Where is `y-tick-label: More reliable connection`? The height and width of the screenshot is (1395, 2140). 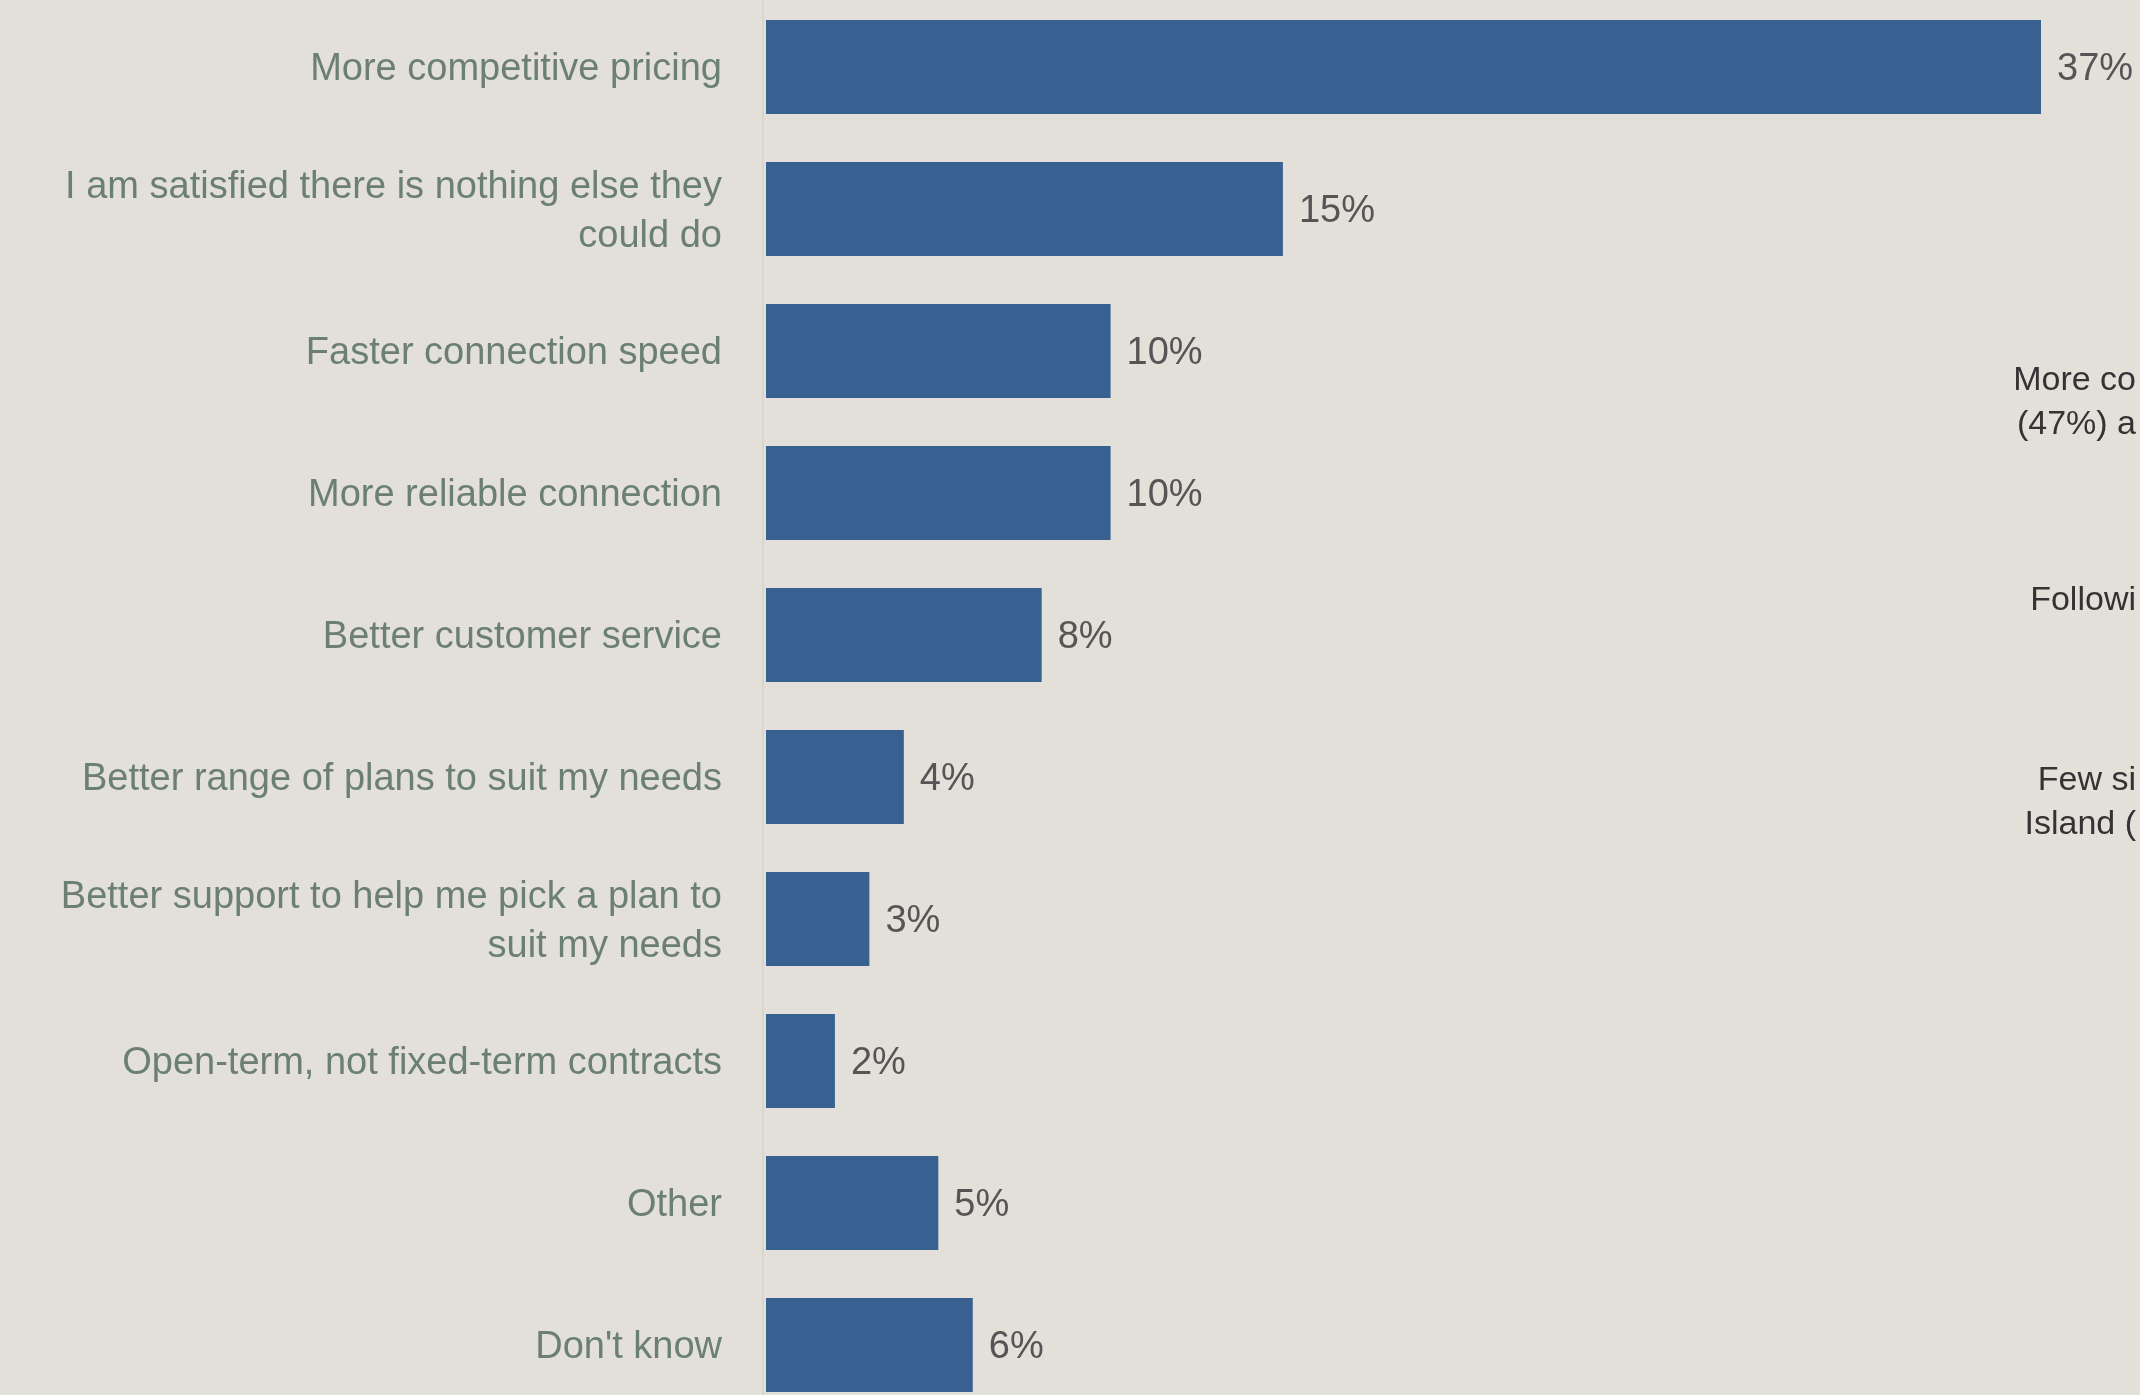 y-tick-label: More reliable connection is located at coordinates (514, 493).